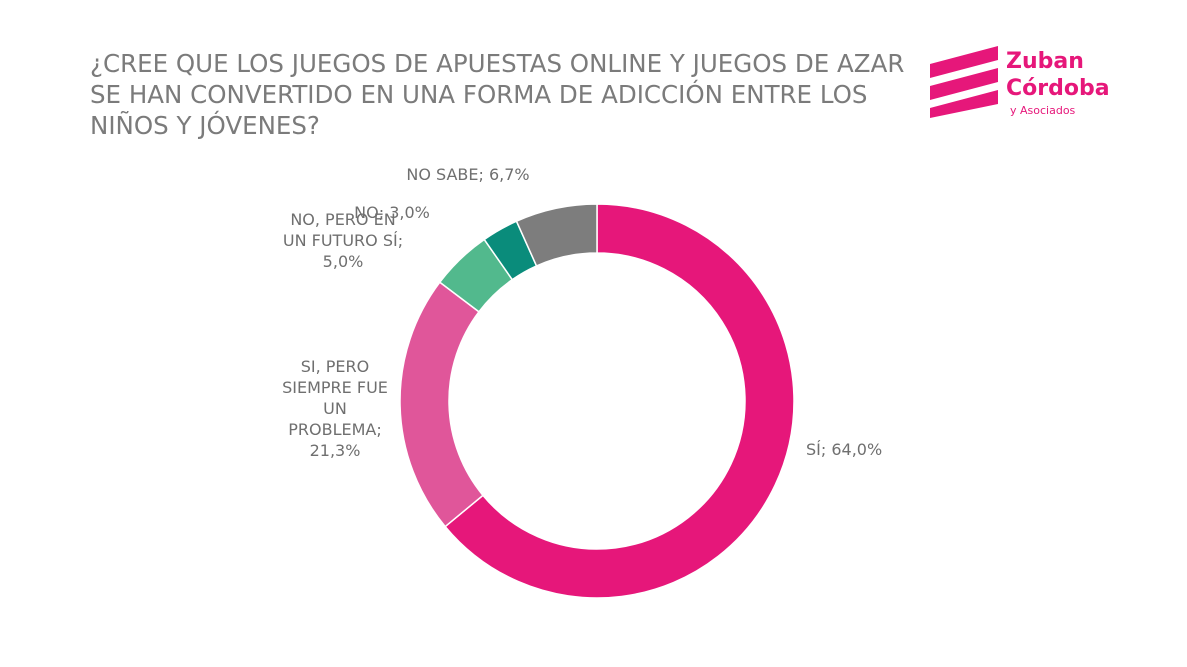 This screenshot has width=1187, height=667. I want to click on logo-text-cordoba: Córdoba, so click(1058, 88).